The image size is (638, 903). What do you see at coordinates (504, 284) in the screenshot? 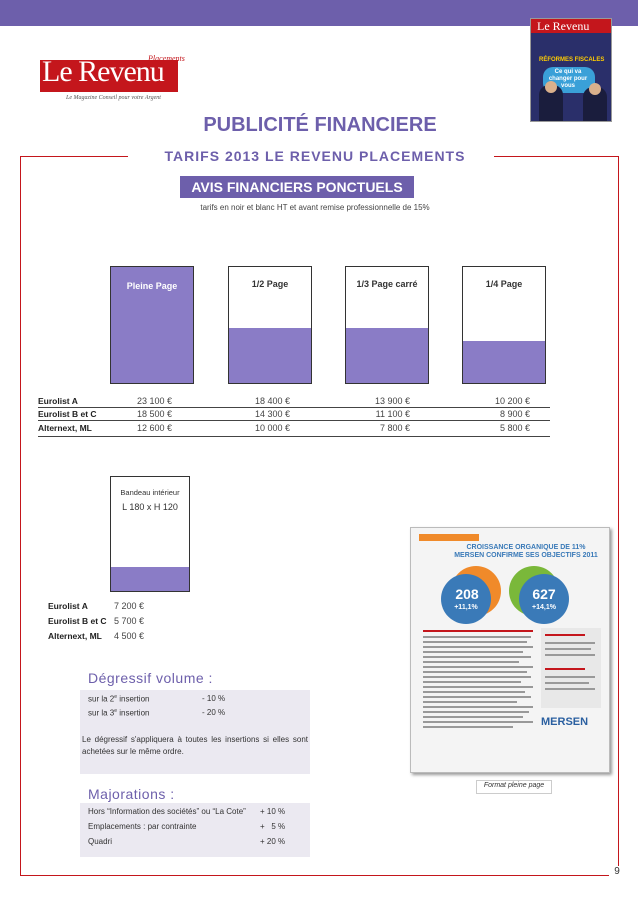
I see `format-label: 1/4 Page` at bounding box center [504, 284].